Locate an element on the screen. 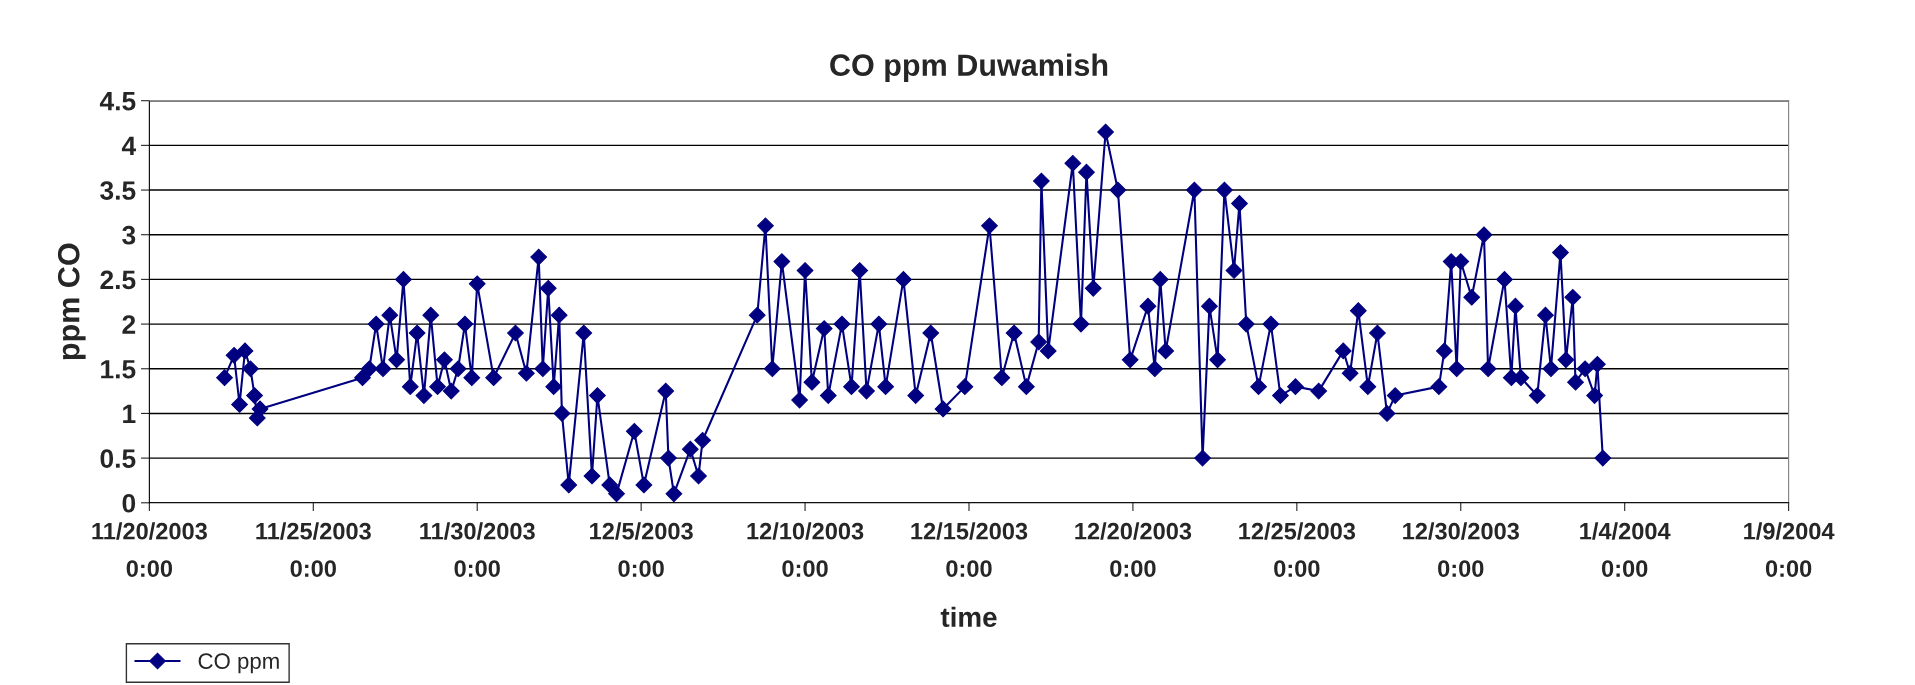 This screenshot has height=685, width=1915. x-tick-label: 11/30/2003 0:00 is located at coordinates (477, 549).